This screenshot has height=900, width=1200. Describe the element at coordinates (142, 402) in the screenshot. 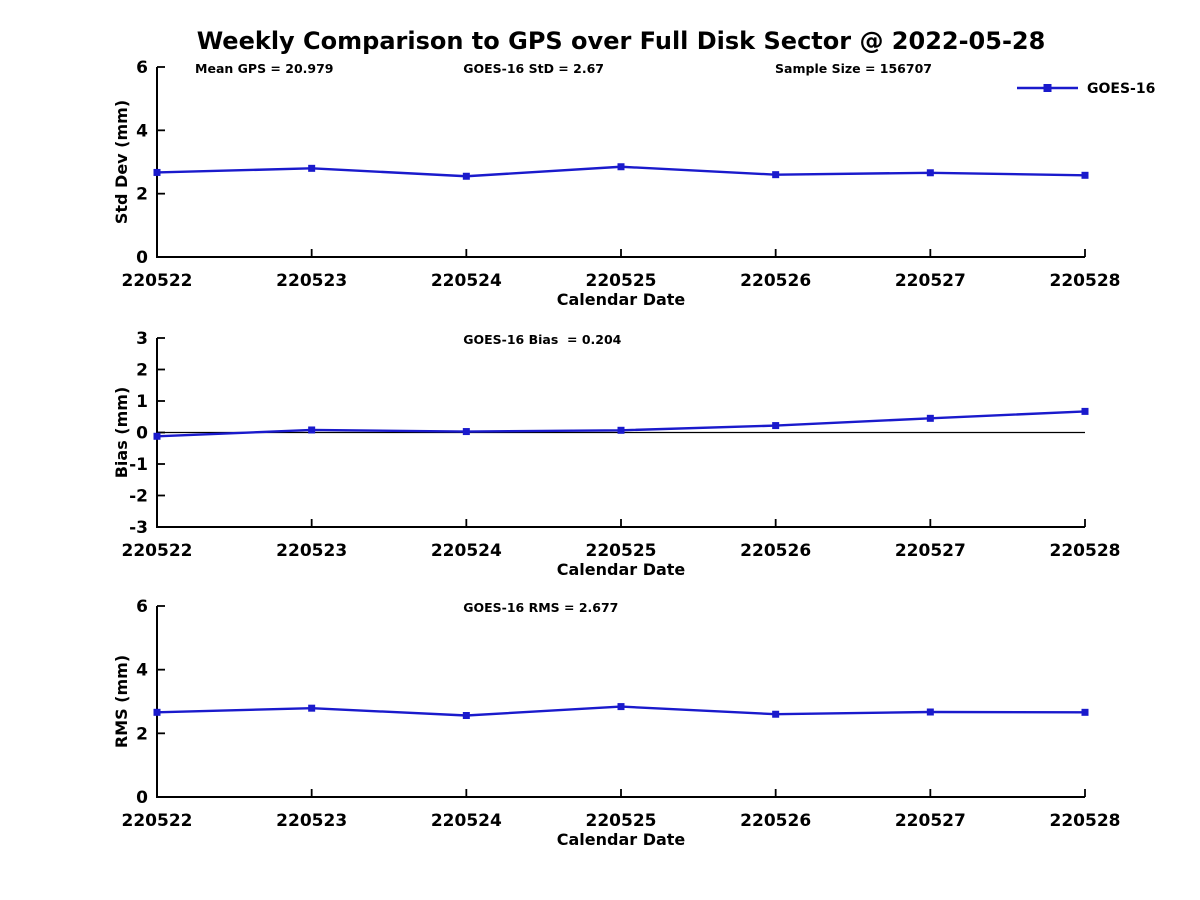

I see `y-tick-label: 1` at that location.